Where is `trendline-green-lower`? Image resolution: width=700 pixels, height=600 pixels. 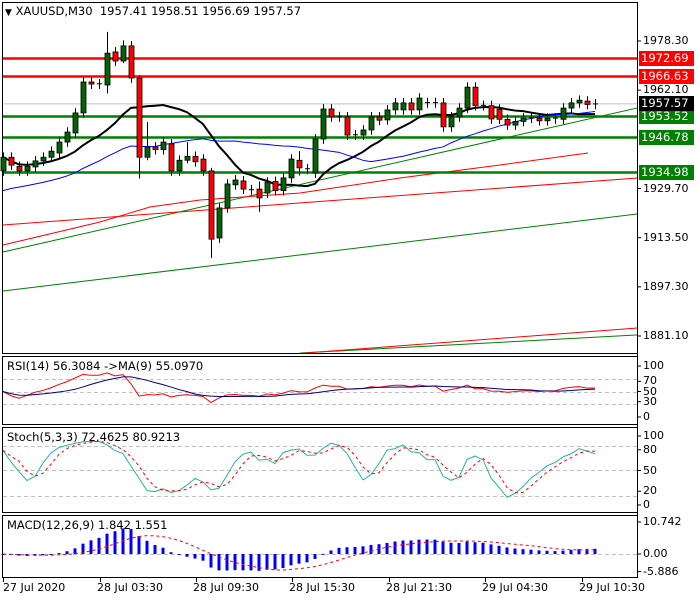 trendline-green-lower is located at coordinates (468, 344).